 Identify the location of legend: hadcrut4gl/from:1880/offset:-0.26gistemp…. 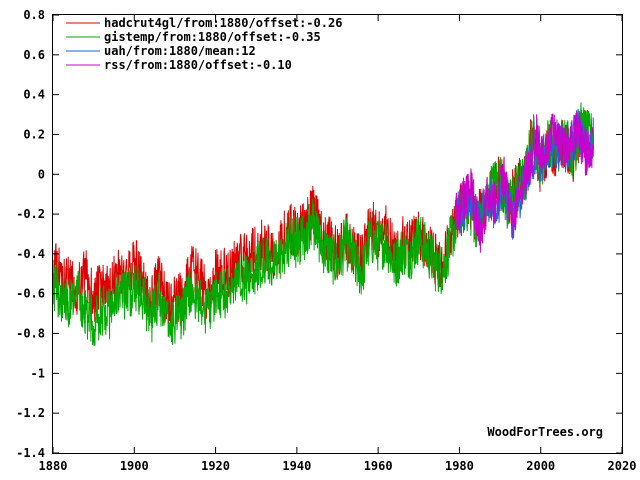
(204, 44).